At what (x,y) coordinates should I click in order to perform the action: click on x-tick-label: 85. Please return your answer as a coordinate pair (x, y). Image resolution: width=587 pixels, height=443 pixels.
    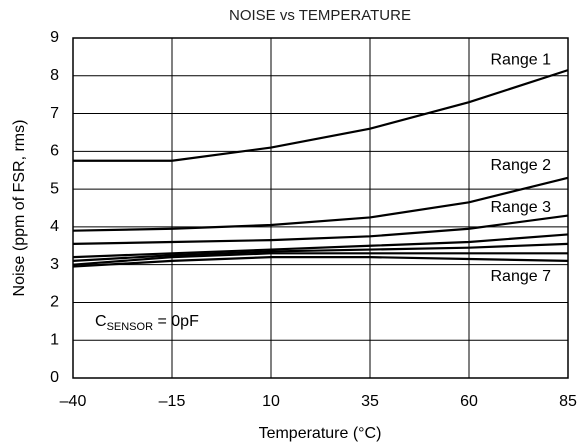
    Looking at the image, I should click on (568, 401).